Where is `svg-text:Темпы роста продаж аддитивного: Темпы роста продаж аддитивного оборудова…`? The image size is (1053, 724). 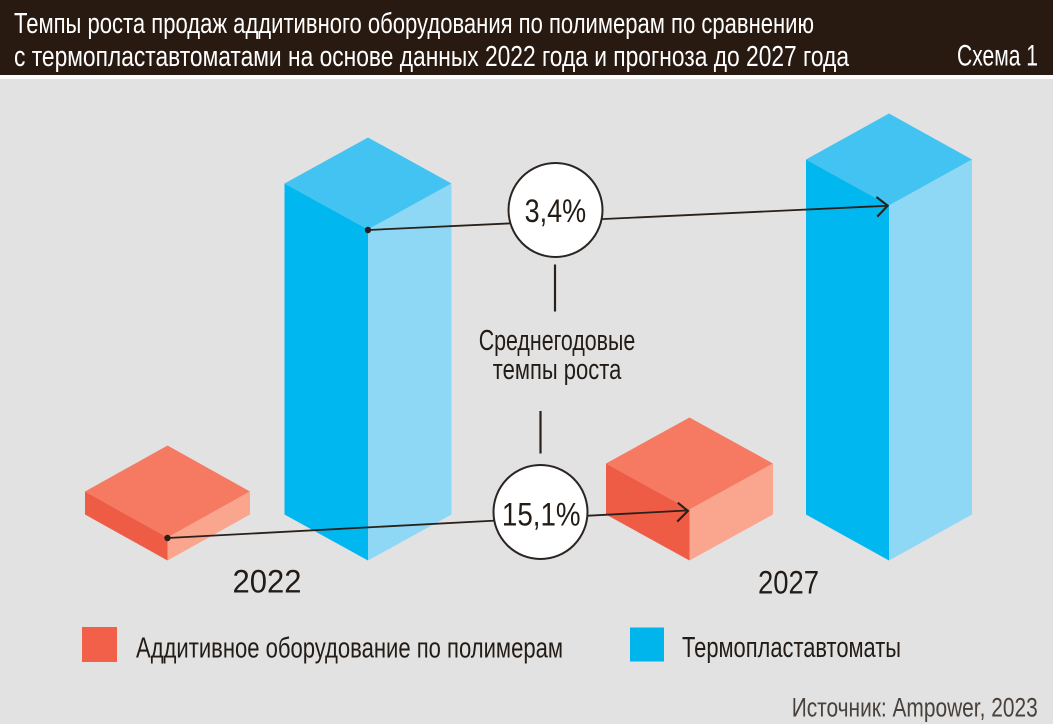
svg-text:Темпы роста продаж аддитивного: Темпы роста продаж аддитивного оборудова… is located at coordinates (414, 24).